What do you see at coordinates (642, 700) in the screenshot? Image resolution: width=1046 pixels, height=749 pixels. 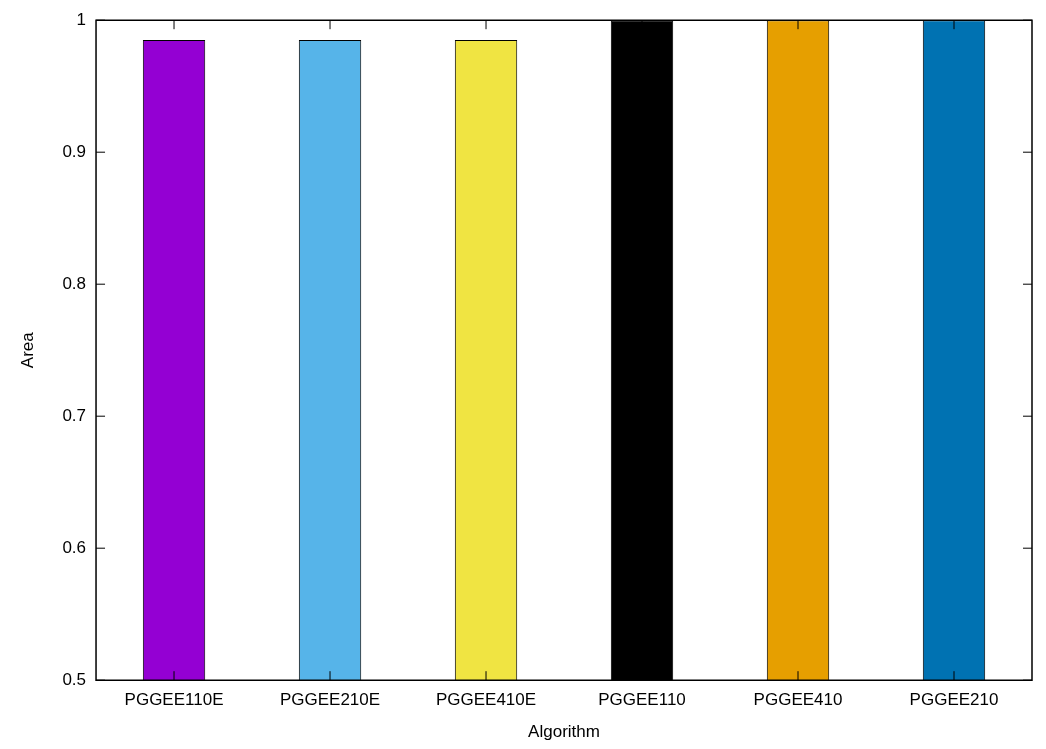 I see `x-tick-label: PGGEE110` at bounding box center [642, 700].